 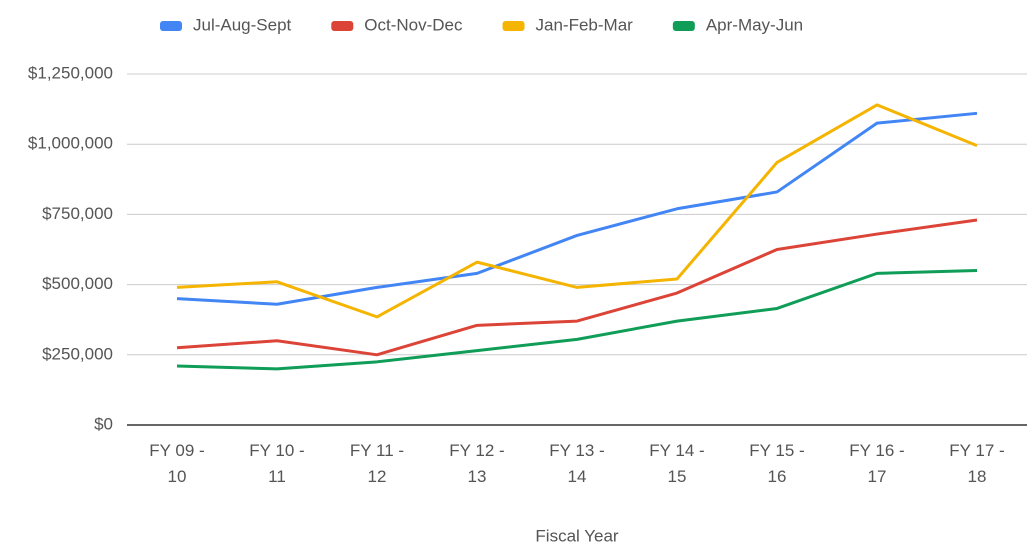 What do you see at coordinates (976, 463) in the screenshot?
I see `x-tick-label: FY 17 -18` at bounding box center [976, 463].